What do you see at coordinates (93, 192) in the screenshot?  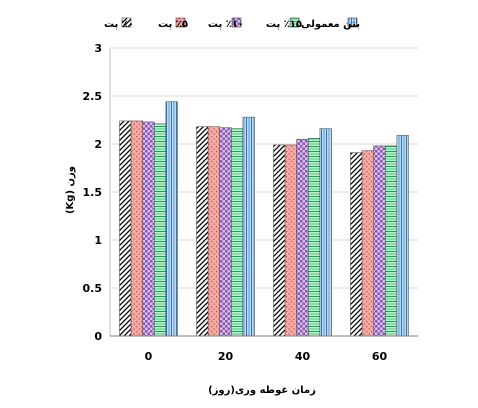 I see `y-tick-label: 1.5` at bounding box center [93, 192].